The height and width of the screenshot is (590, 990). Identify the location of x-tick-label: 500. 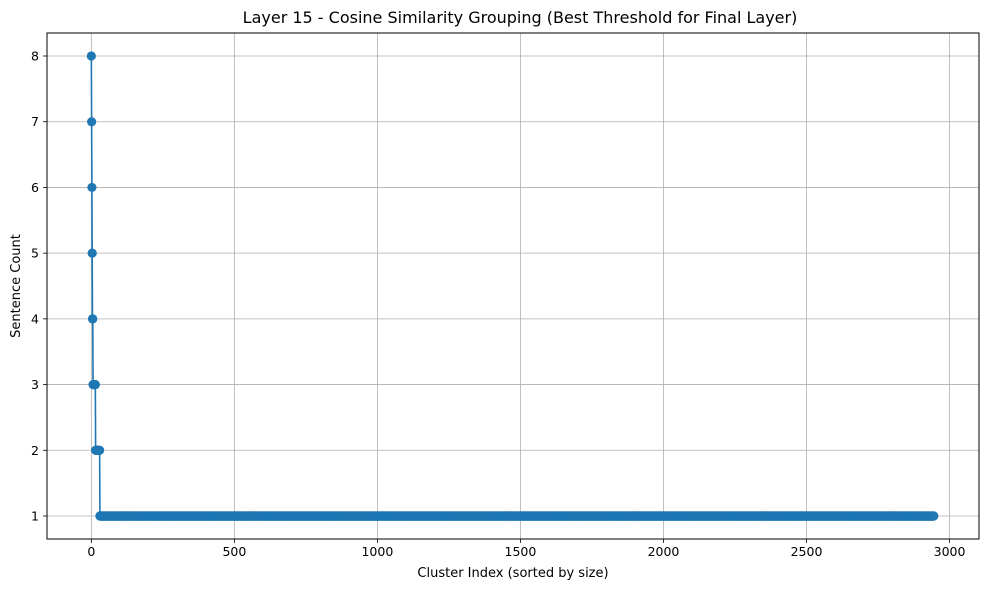
(234, 551).